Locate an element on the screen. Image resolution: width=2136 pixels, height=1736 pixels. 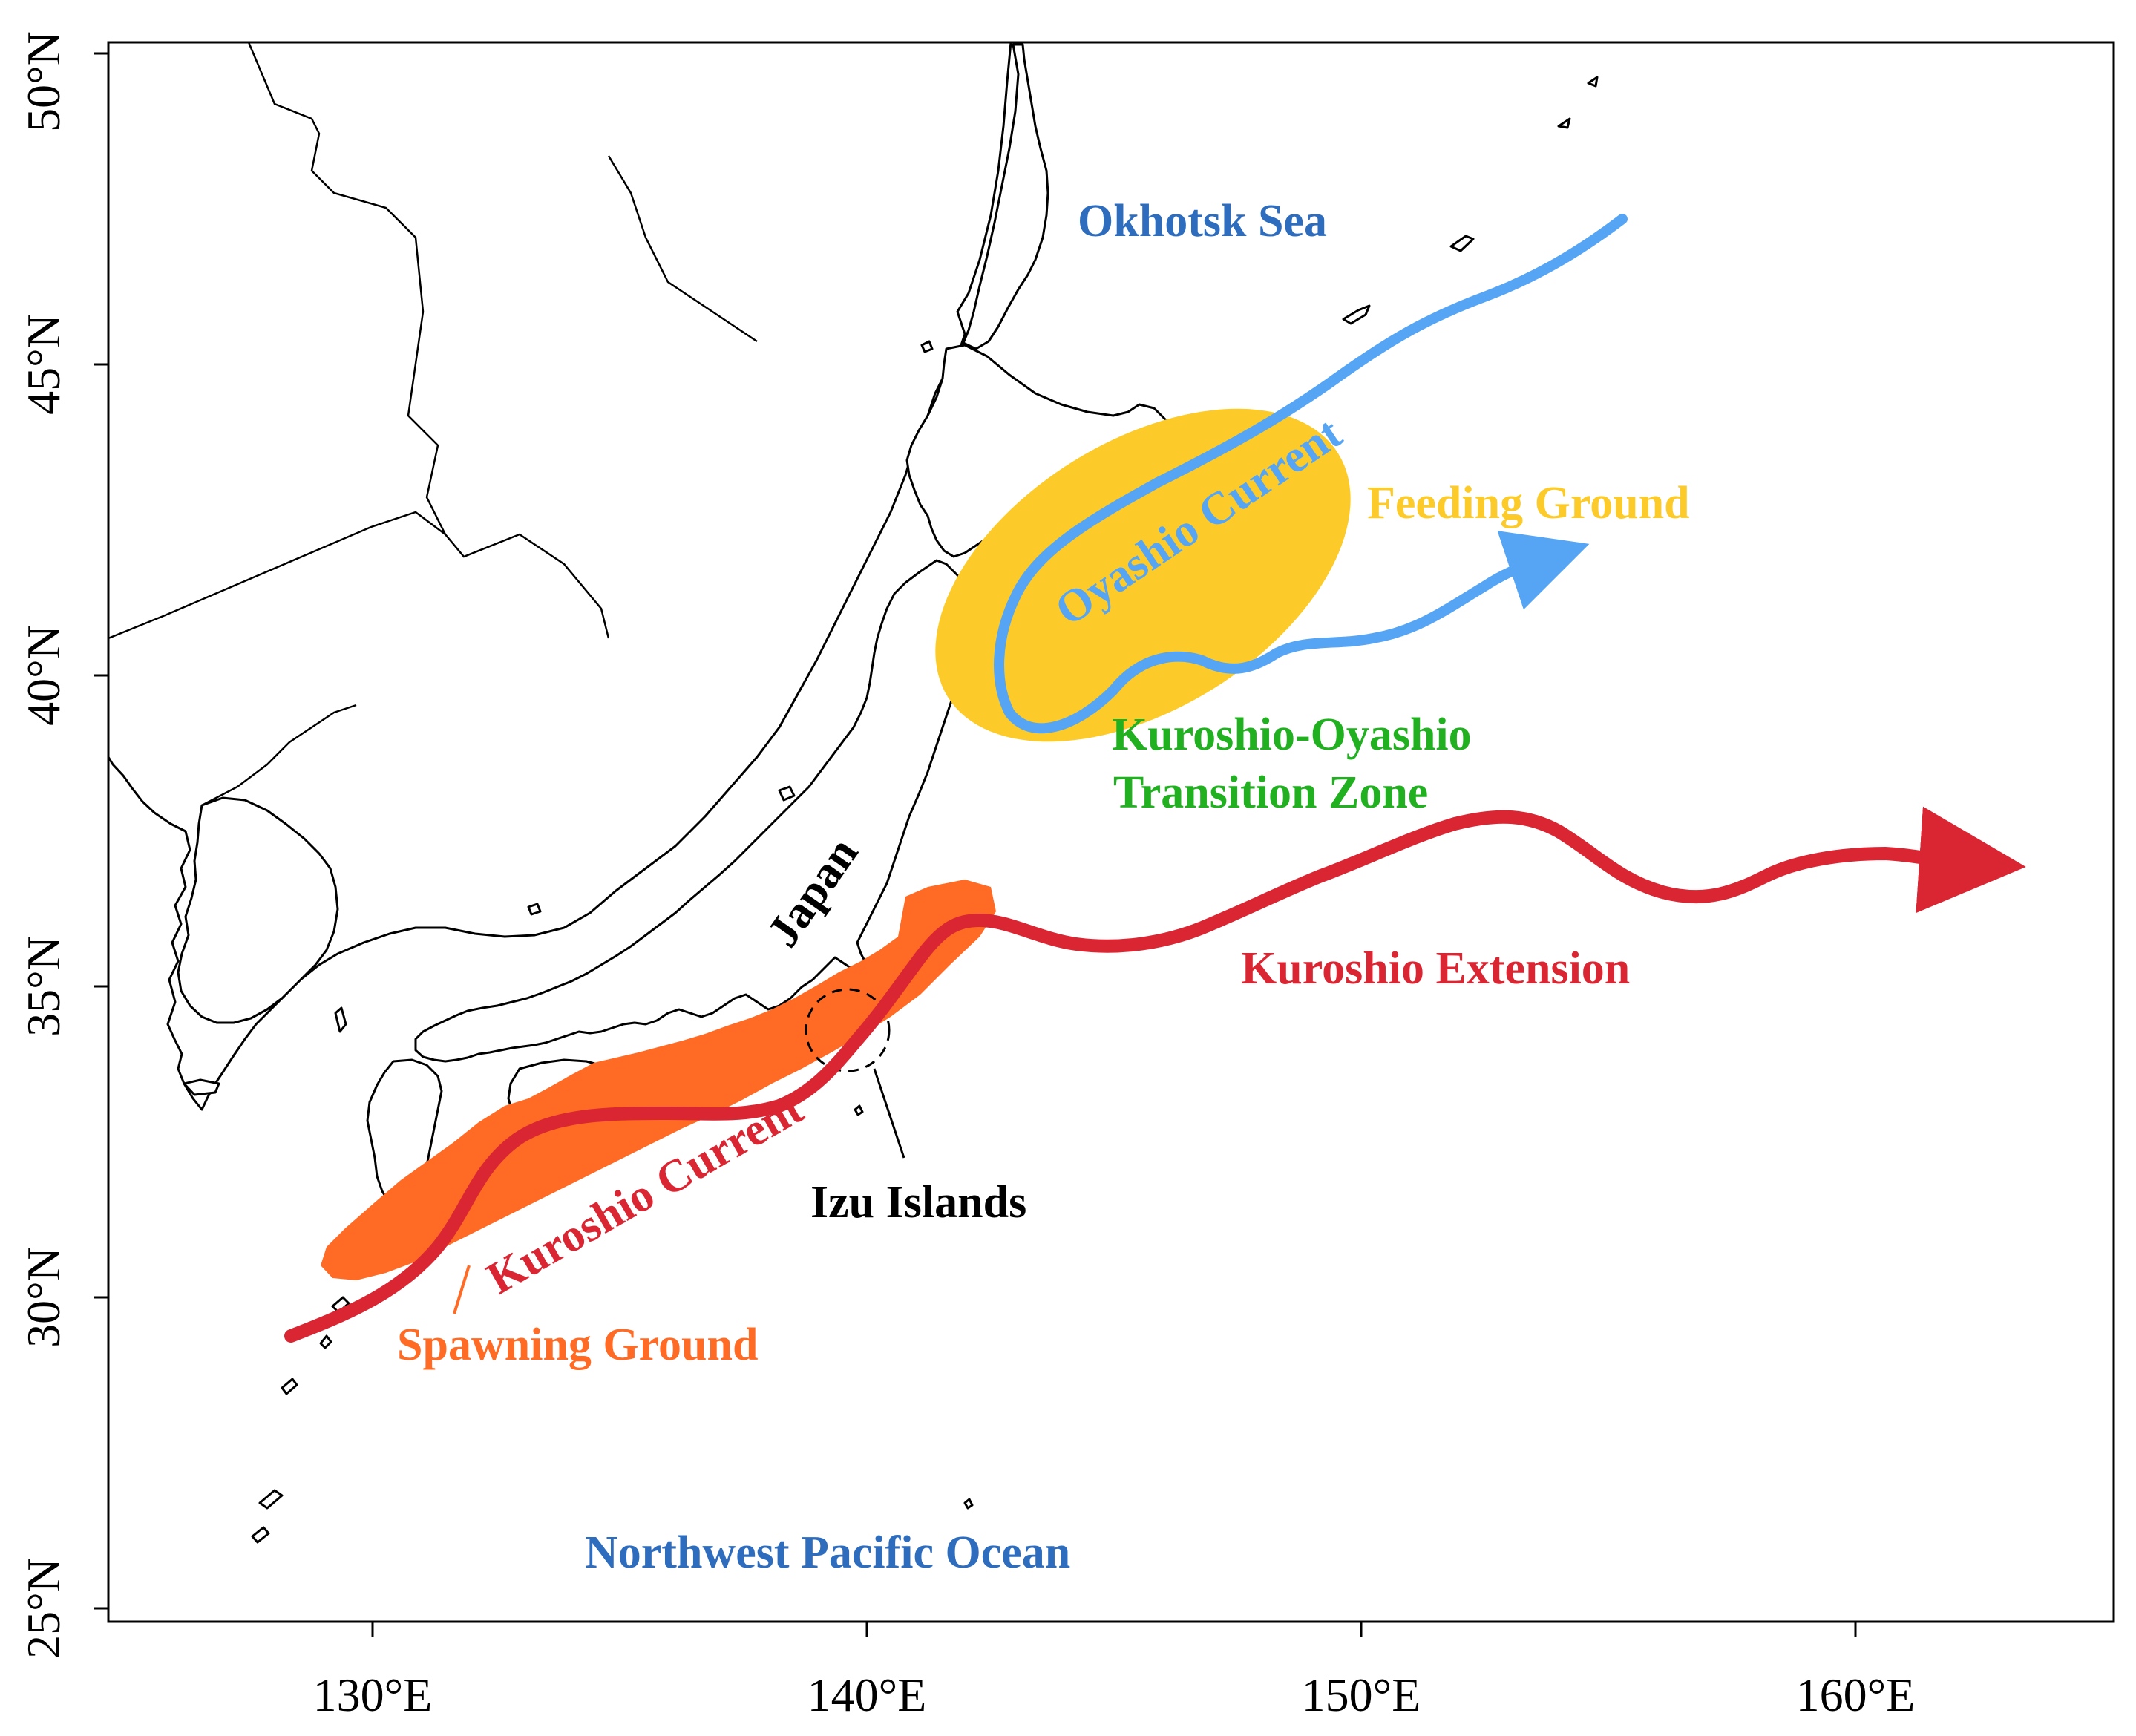
x-tick-label: 150°E is located at coordinates (1361, 1694).